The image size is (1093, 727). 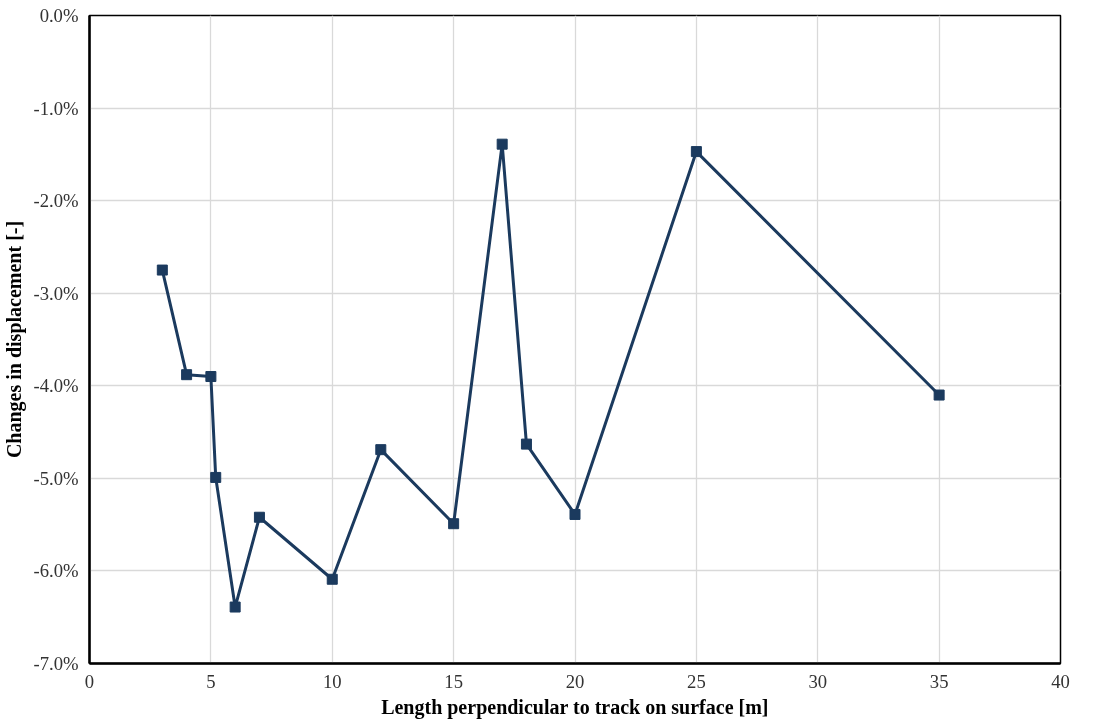 What do you see at coordinates (211, 681) in the screenshot?
I see `x-tick-label: 5` at bounding box center [211, 681].